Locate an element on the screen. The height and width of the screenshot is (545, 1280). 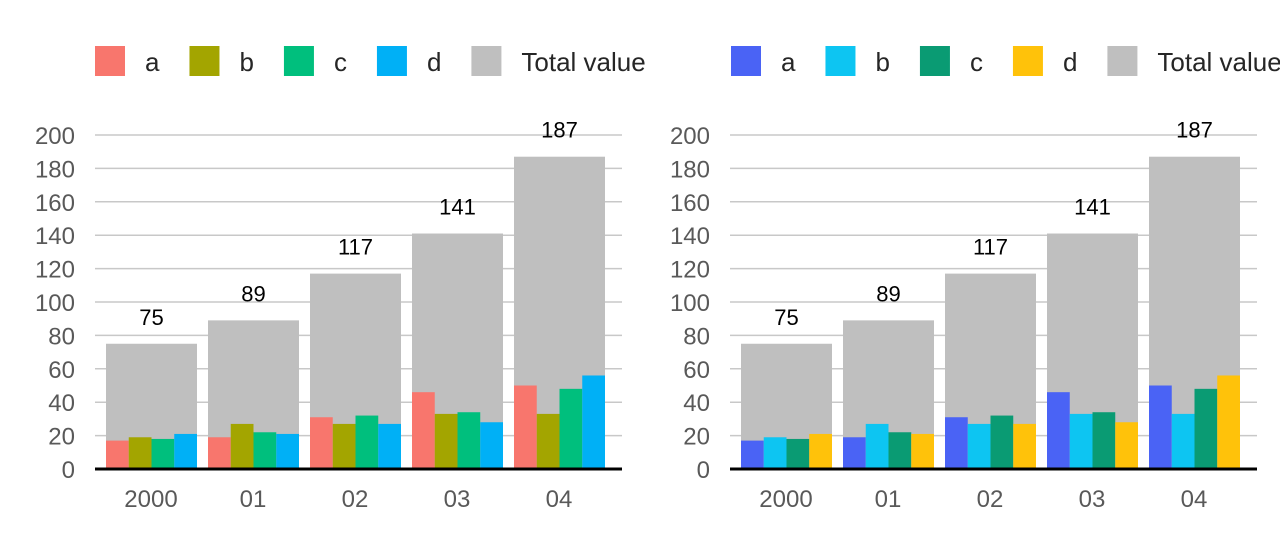
x-tick-label: 2000 is located at coordinates (785, 499).